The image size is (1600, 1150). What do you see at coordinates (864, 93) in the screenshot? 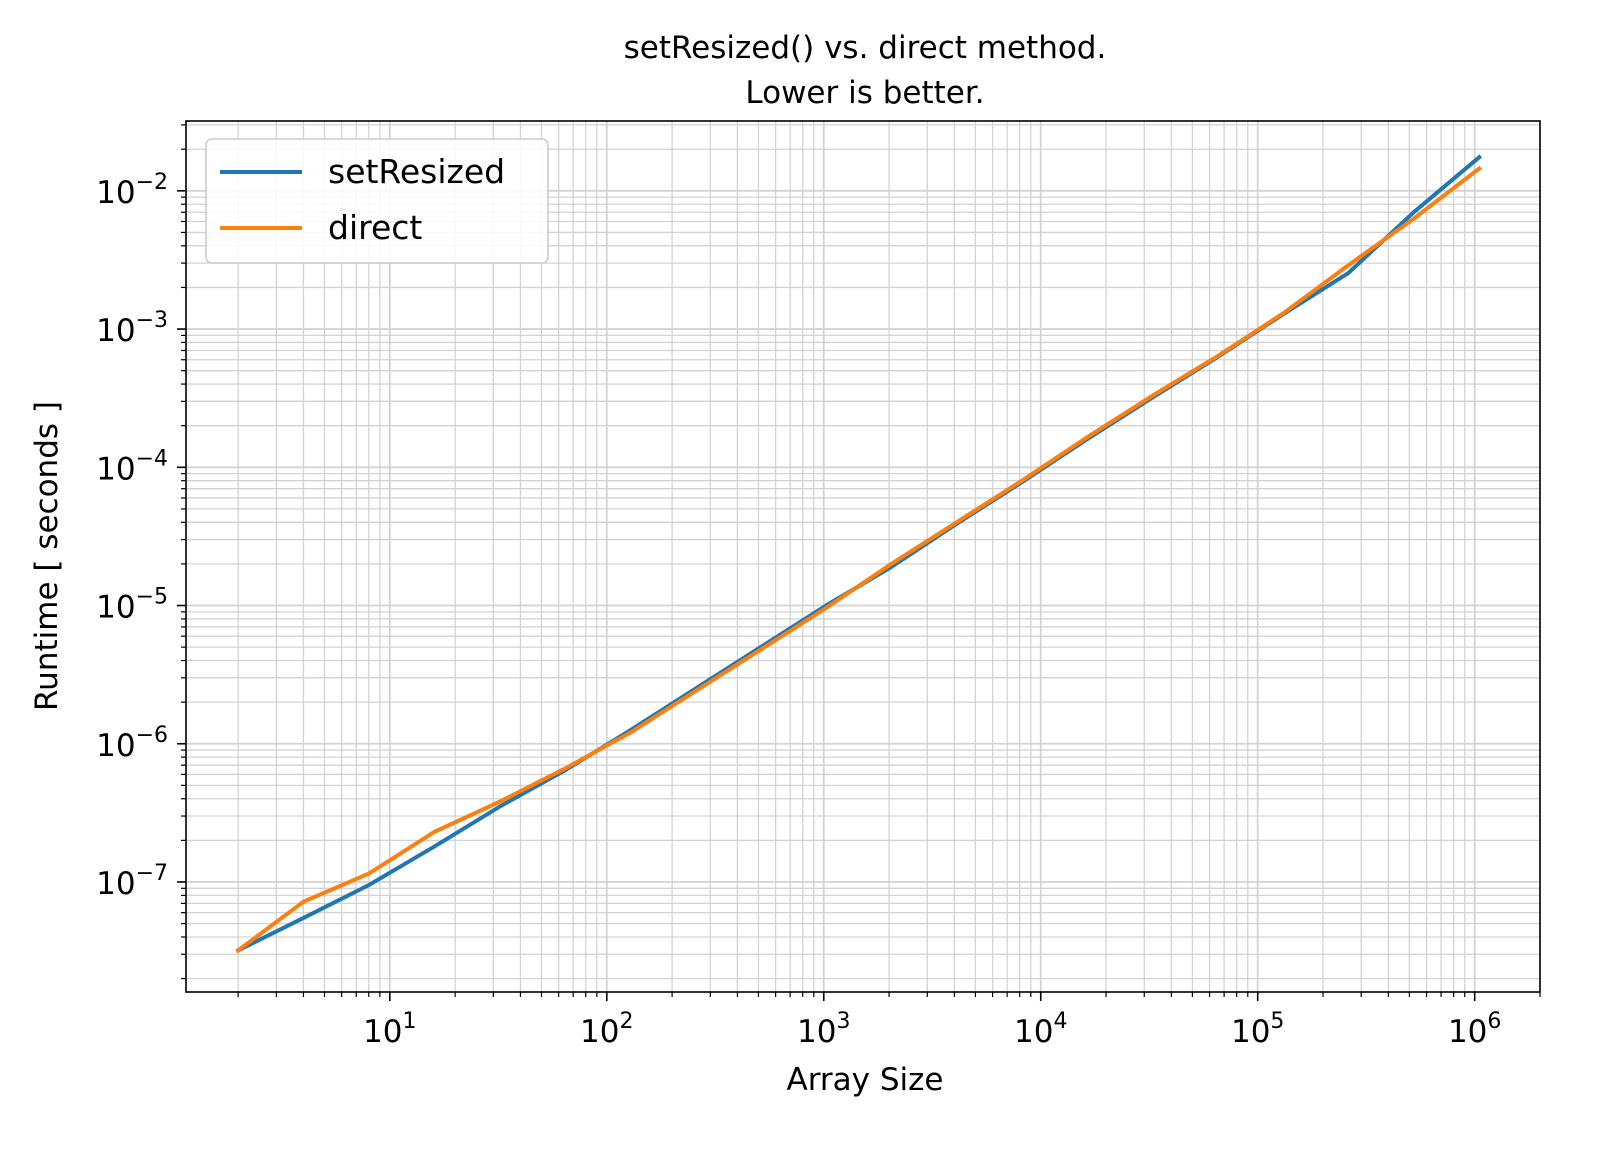
I see `chart-title-line-2: Lower is better.` at bounding box center [864, 93].